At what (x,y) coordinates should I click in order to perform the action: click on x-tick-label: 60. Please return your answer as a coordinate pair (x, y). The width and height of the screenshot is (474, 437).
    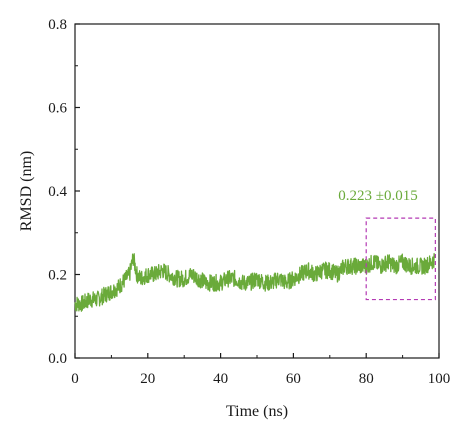
    Looking at the image, I should click on (293, 379).